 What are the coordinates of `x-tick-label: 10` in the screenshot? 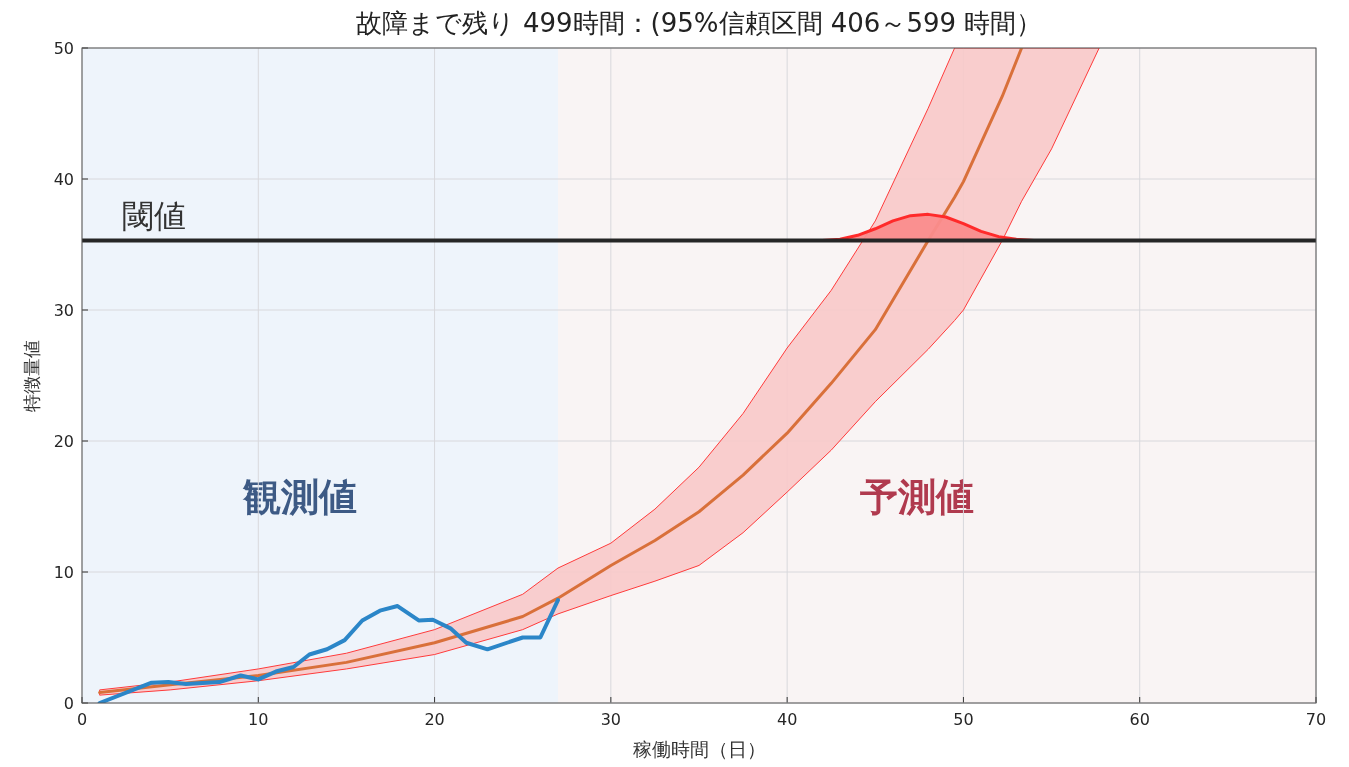 It's located at (258, 719).